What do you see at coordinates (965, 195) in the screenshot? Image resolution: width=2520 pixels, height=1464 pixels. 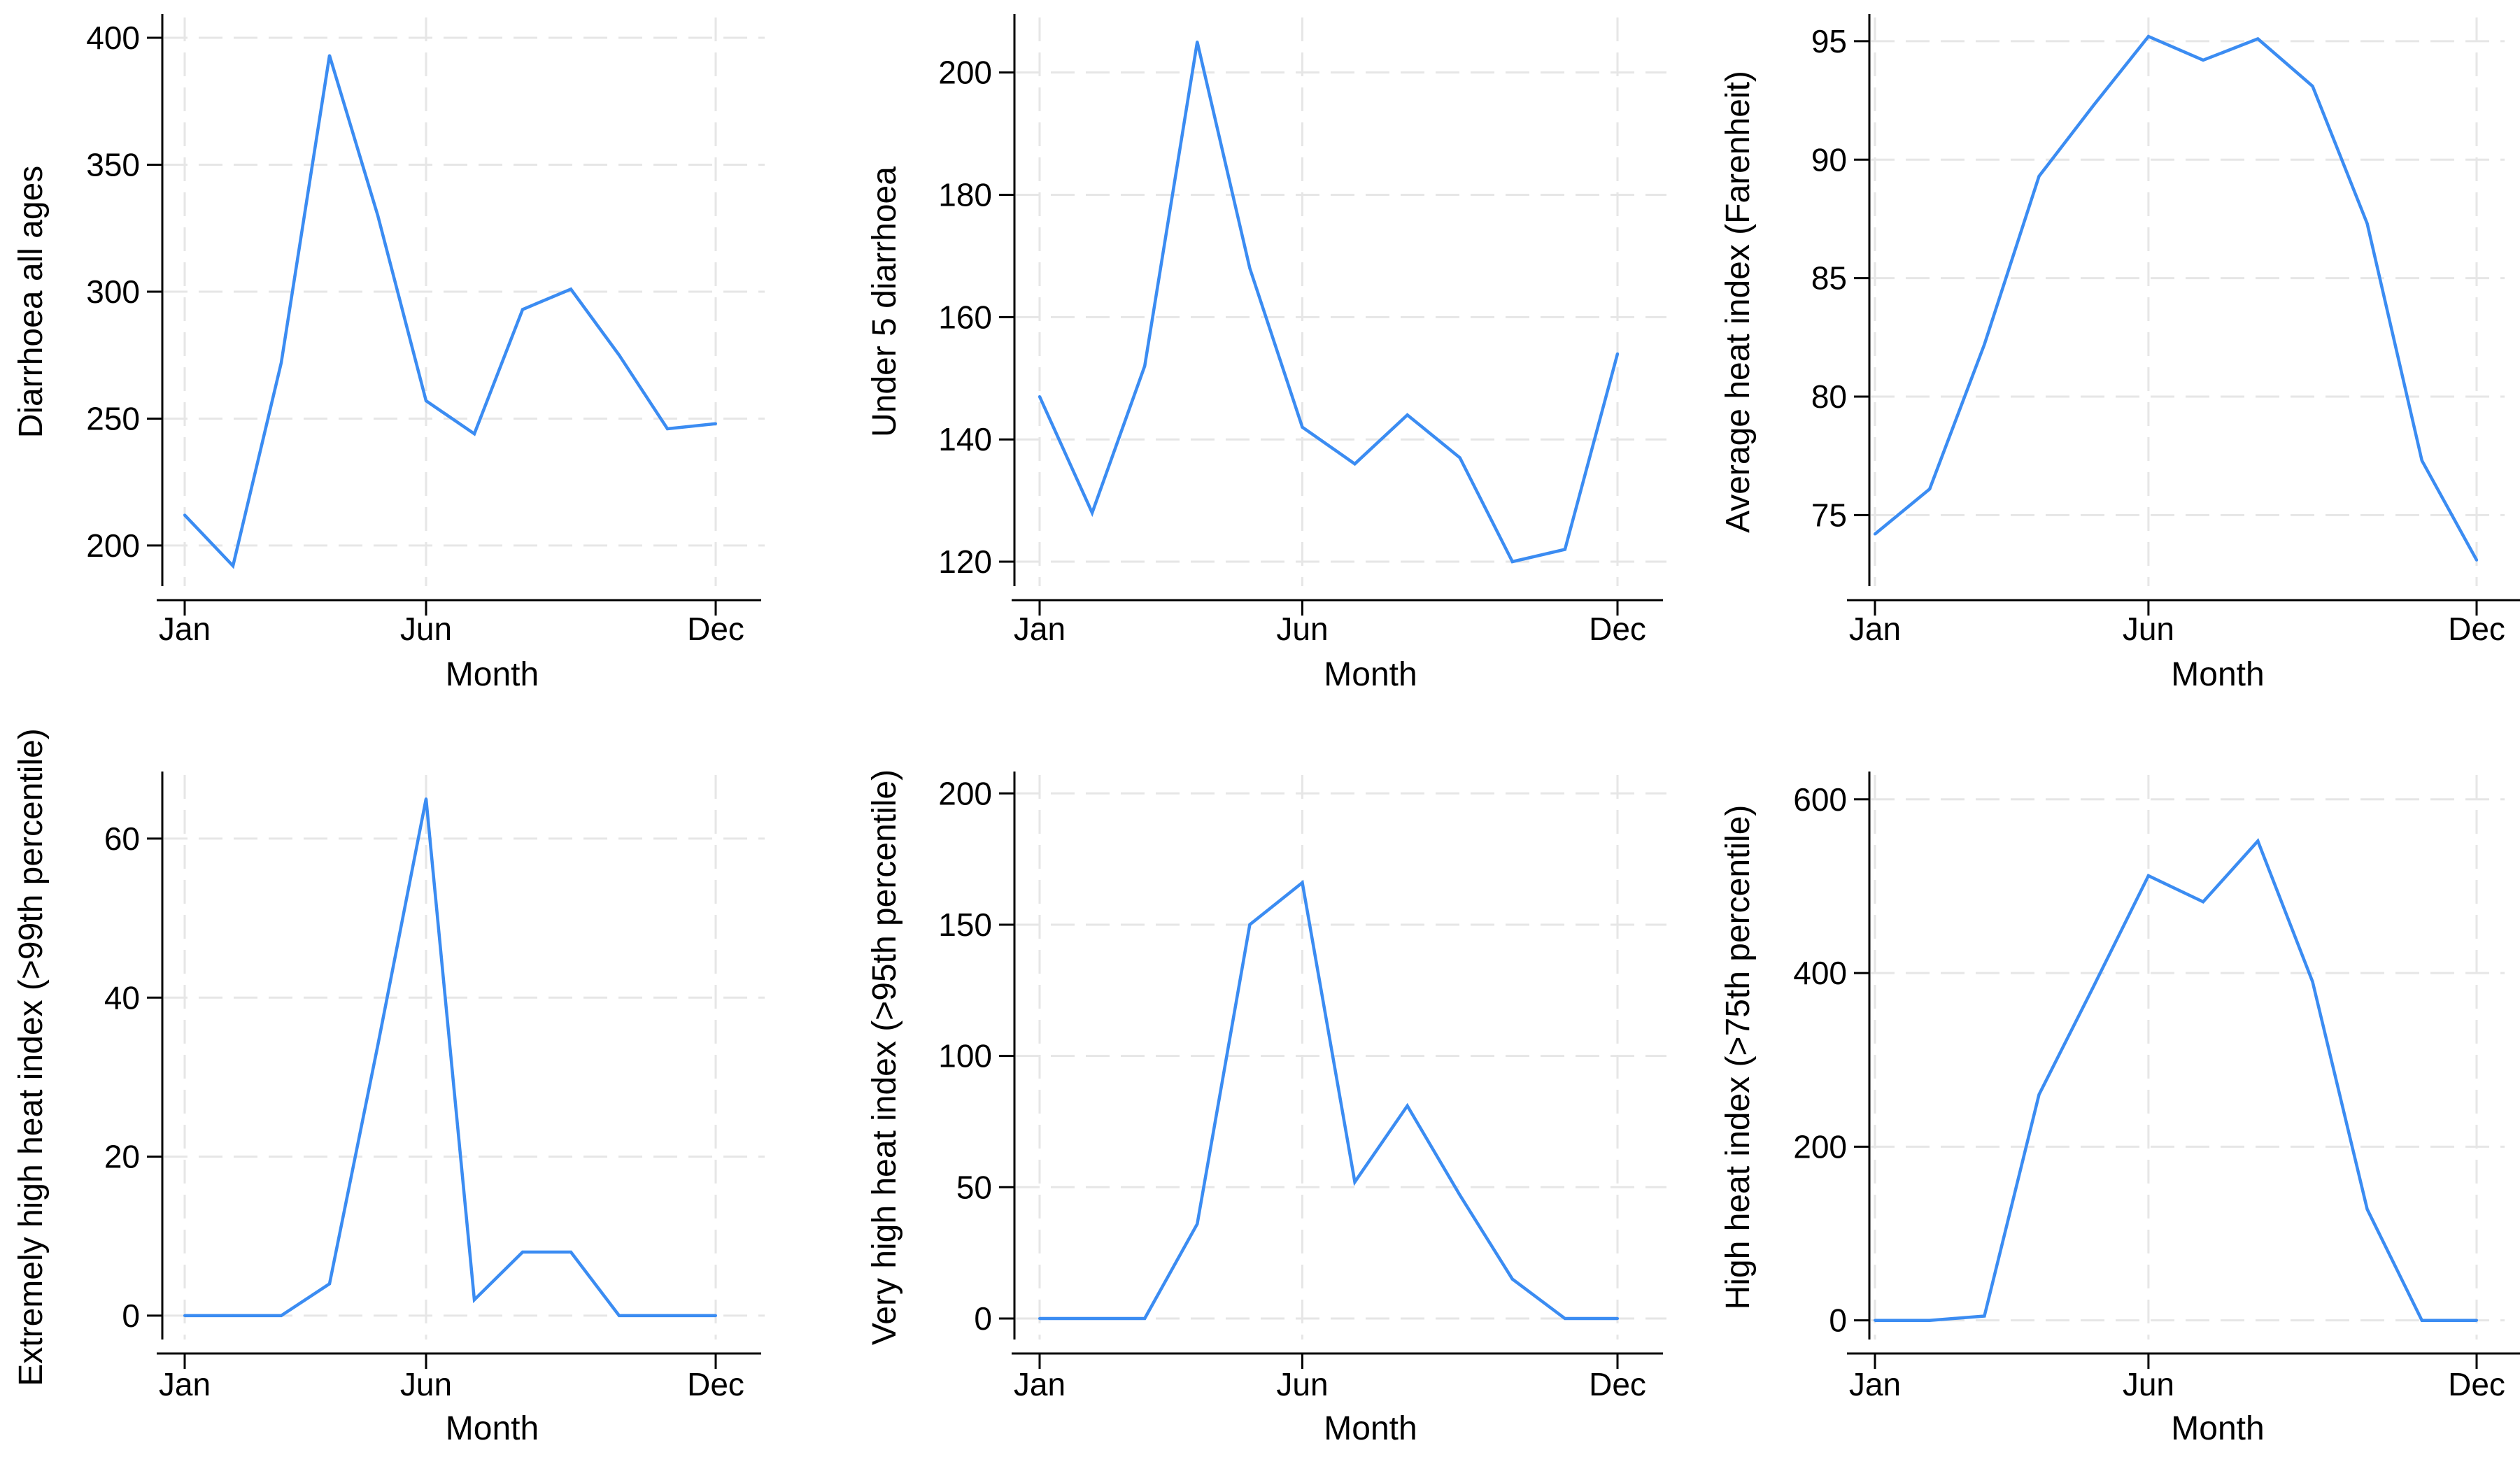 I see `y-tick-label-3: 180` at bounding box center [965, 195].